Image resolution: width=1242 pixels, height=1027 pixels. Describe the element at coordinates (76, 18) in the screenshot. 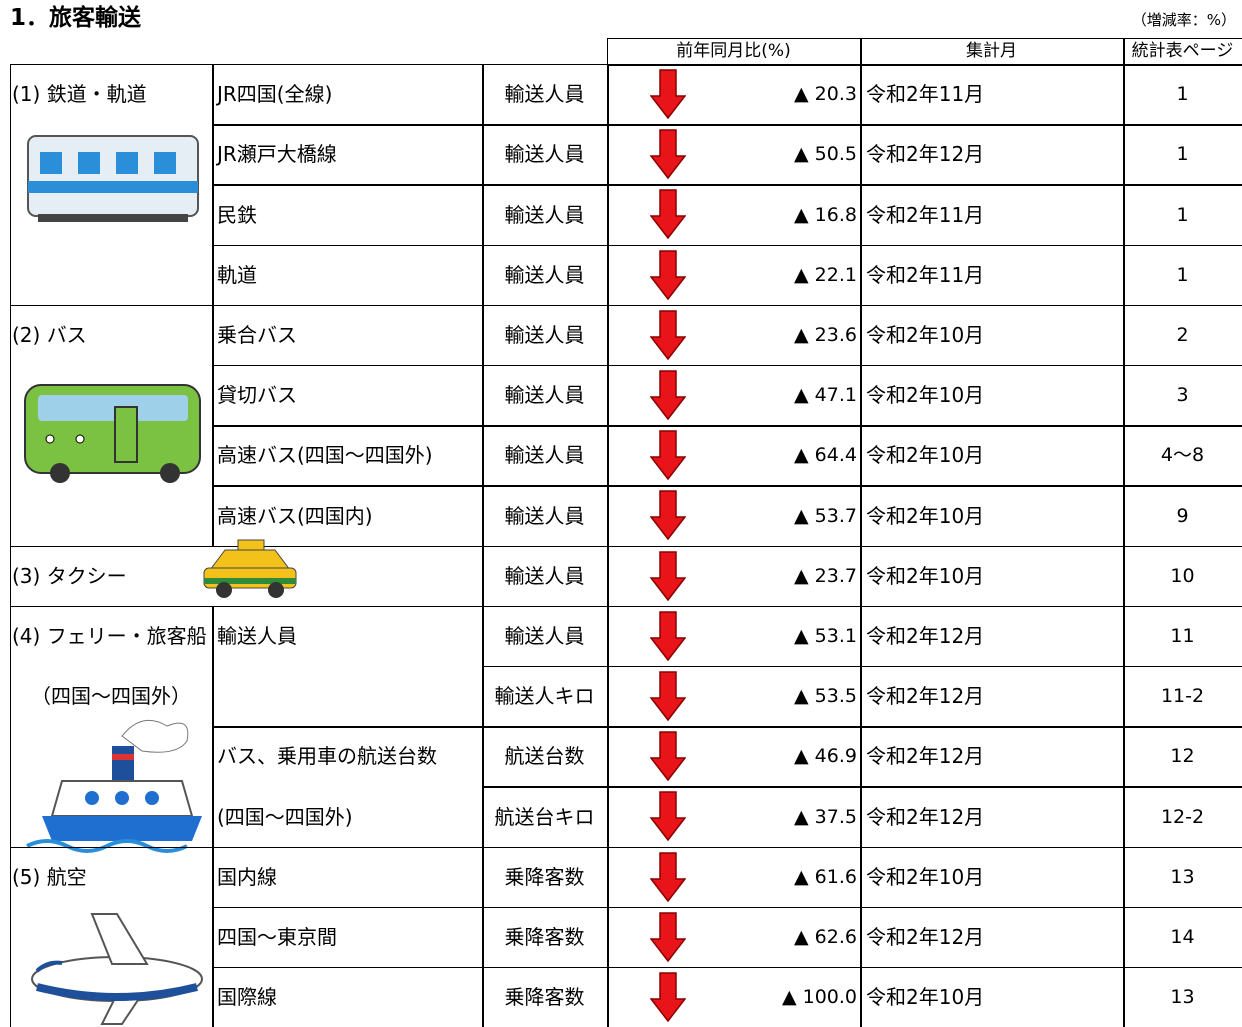

I see `title: 1．旅客輸送` at that location.